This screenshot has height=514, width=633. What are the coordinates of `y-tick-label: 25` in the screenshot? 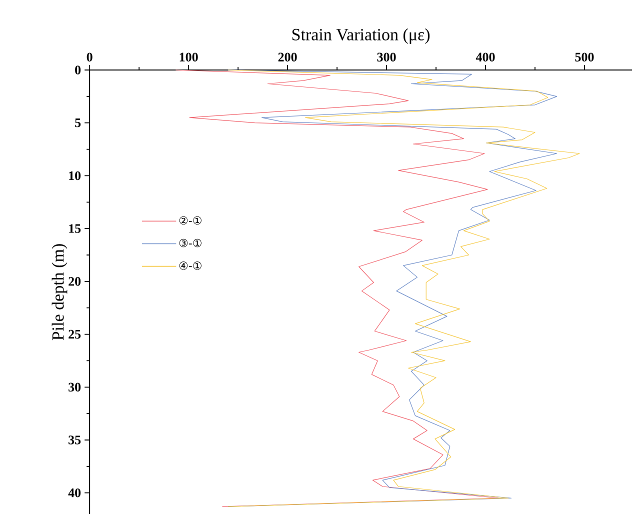 It's located at (74, 334).